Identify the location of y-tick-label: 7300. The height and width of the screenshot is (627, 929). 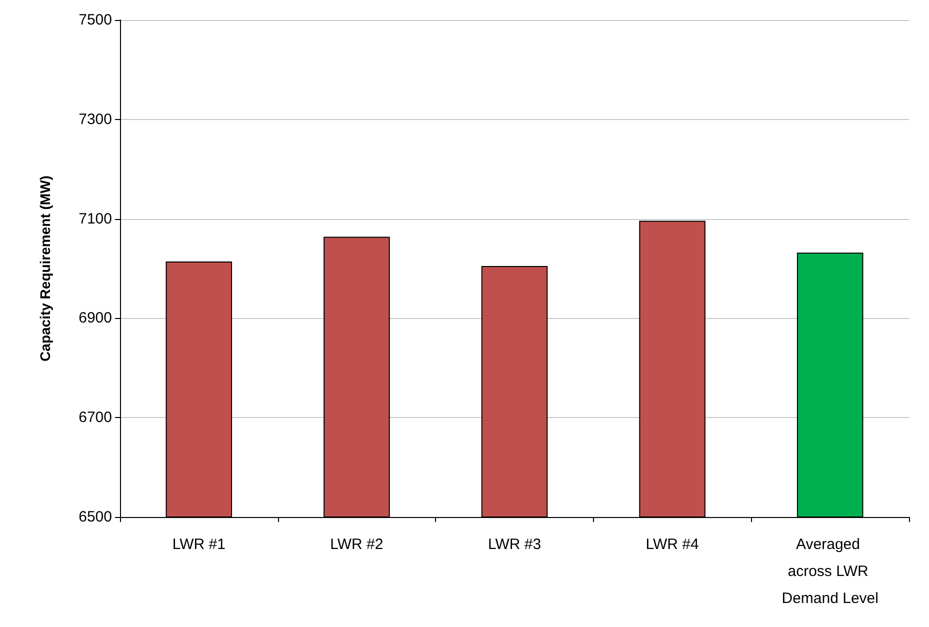
(95, 119).